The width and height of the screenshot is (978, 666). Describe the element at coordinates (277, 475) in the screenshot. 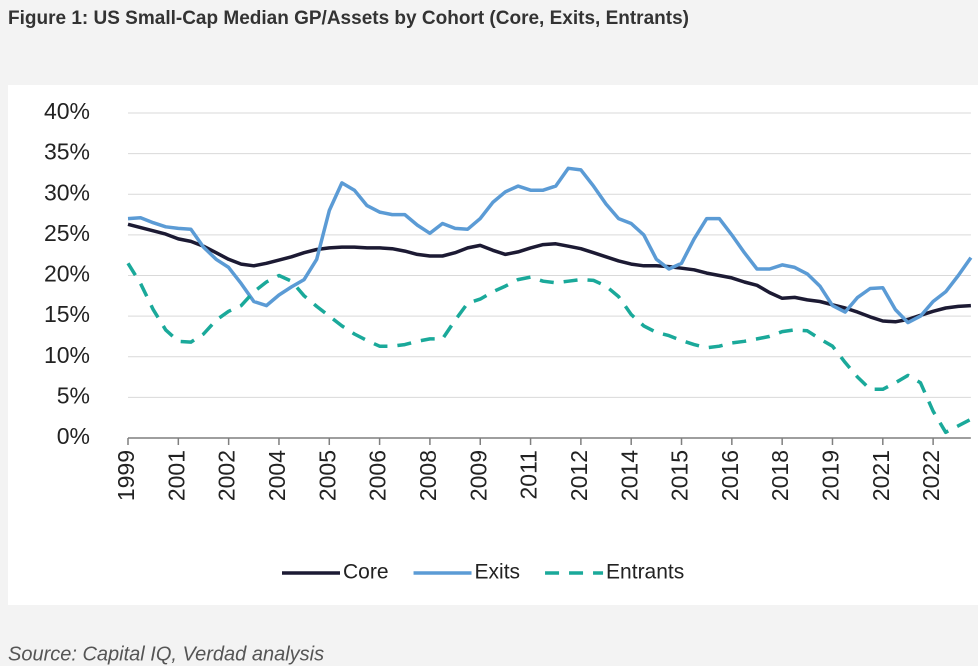

I see `x-tick-label: 2004` at that location.